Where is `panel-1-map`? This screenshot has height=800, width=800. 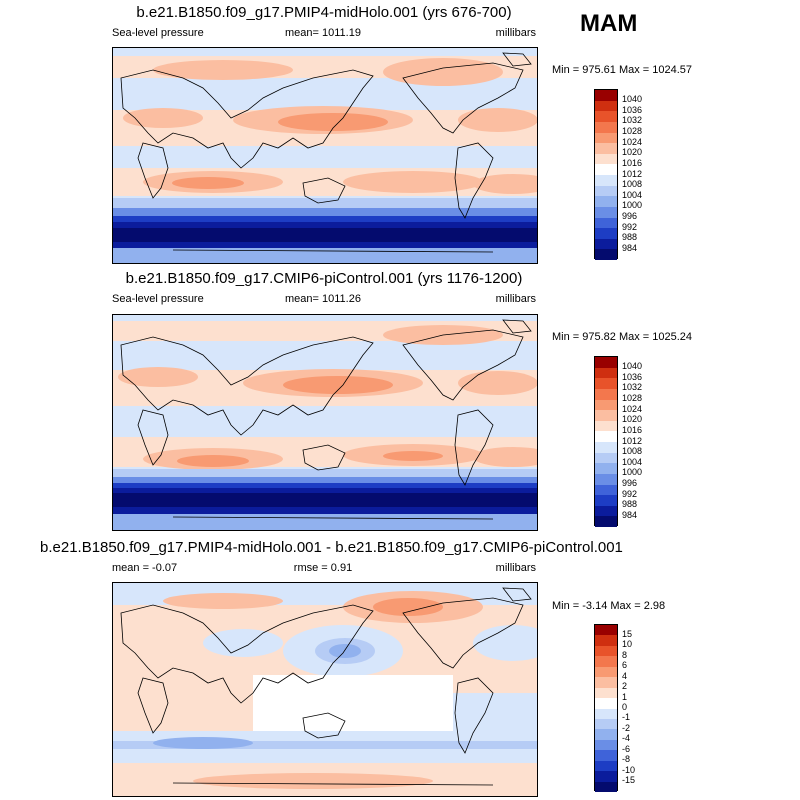
panel-1-map is located at coordinates (325, 155).